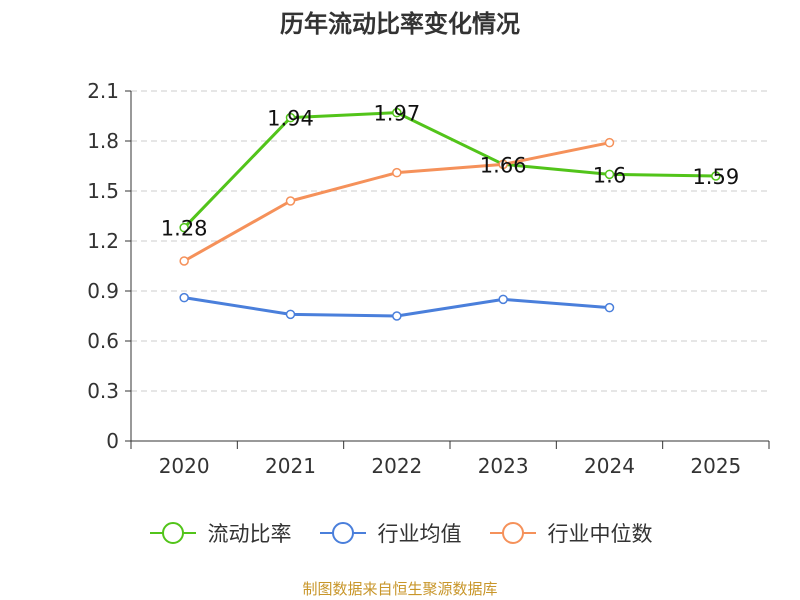 The height and width of the screenshot is (600, 800). I want to click on legend-label: 流动比率, so click(249, 534).